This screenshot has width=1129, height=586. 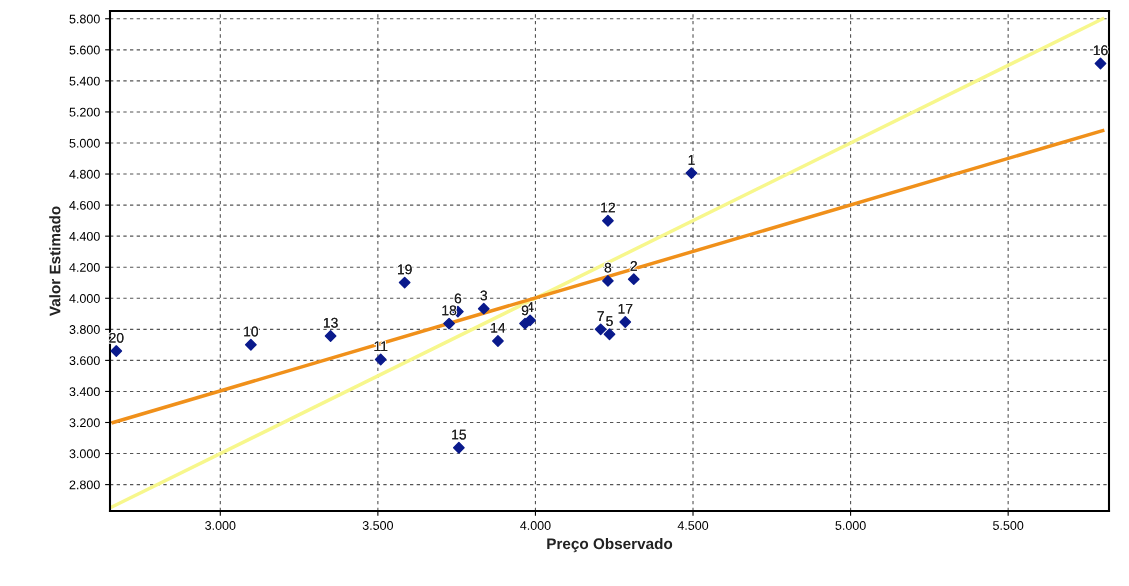 I want to click on x-tick-label: 3.000, so click(x=220, y=525).